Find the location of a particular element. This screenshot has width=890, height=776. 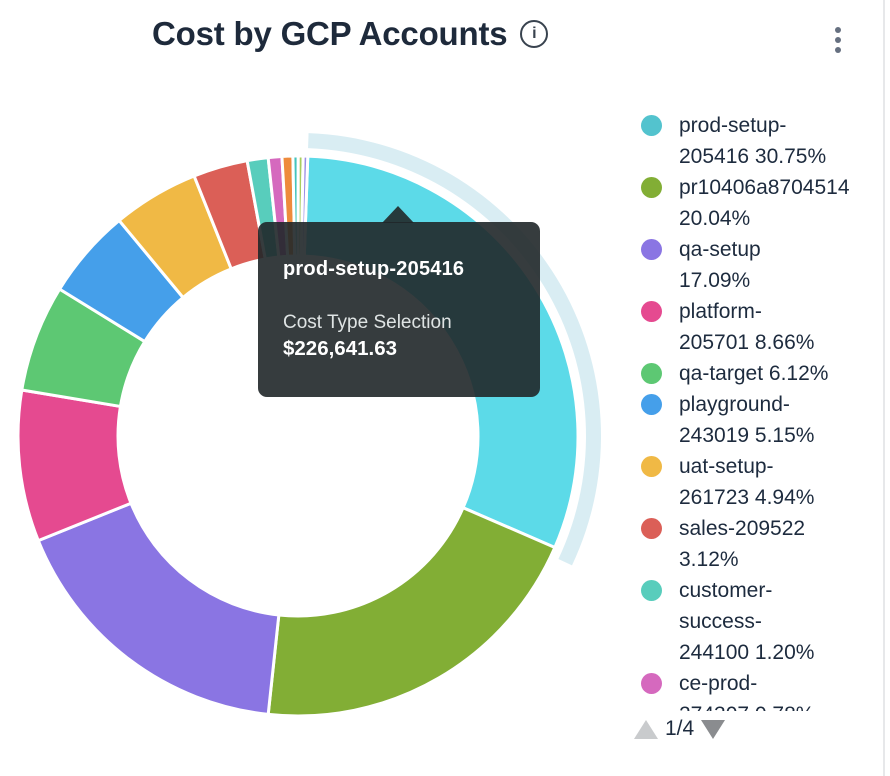

legend-item: ce-prod-274307 0.78% is located at coordinates (757, 689).